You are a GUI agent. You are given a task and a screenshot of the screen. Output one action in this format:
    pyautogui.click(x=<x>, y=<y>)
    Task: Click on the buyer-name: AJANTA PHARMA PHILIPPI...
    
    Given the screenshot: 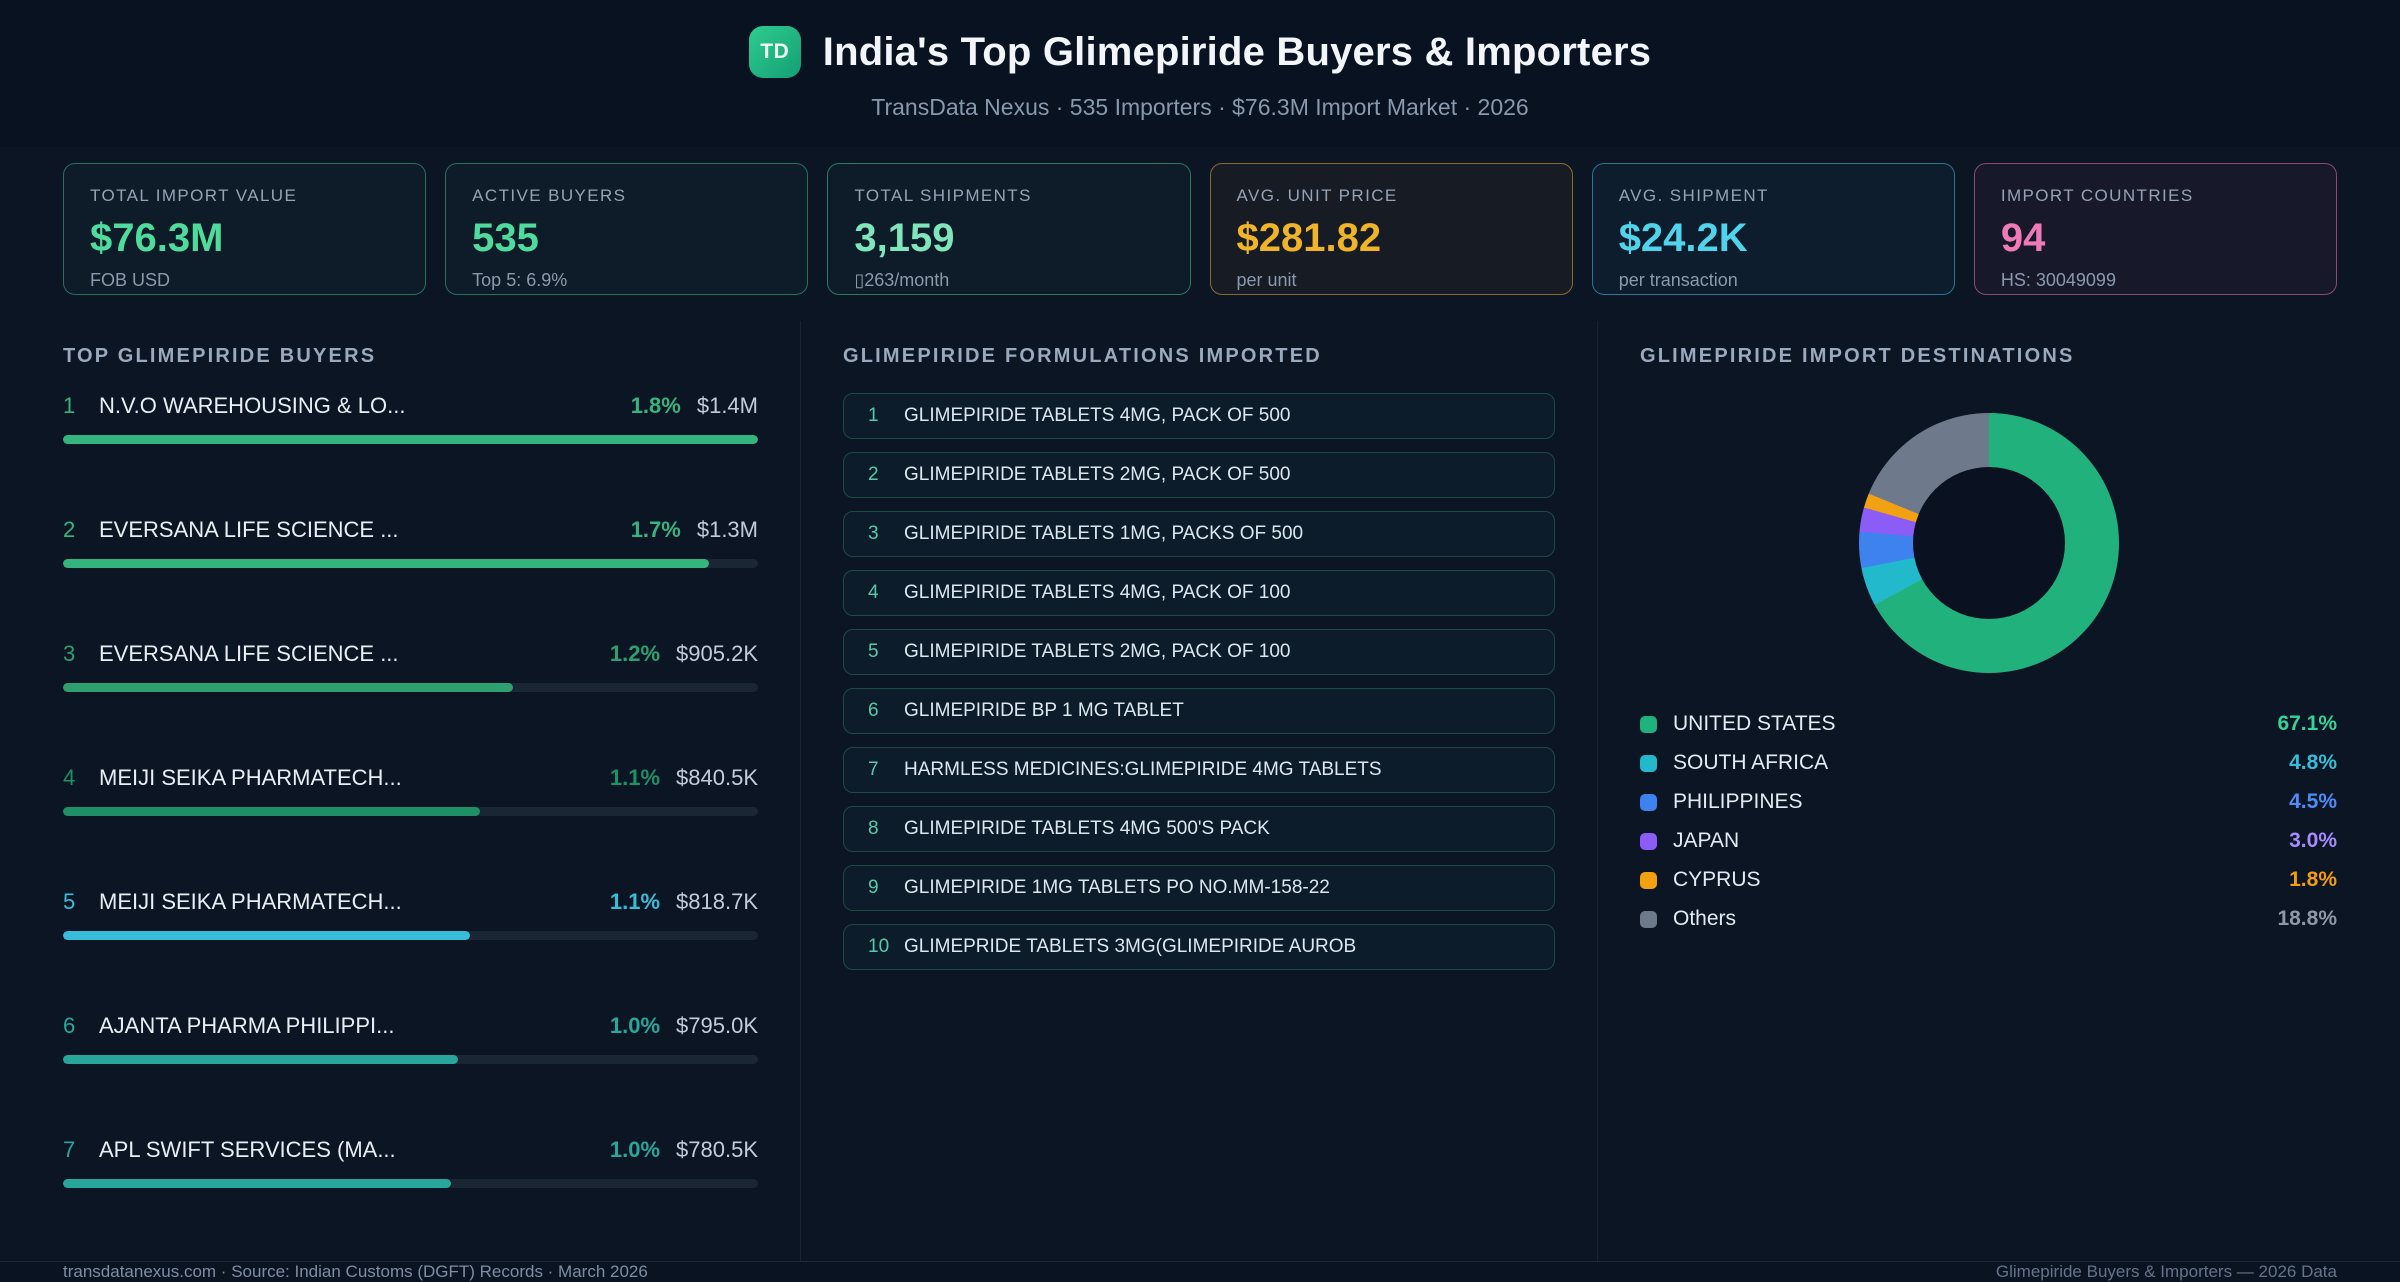 What is the action you would take?
    pyautogui.click(x=247, y=1025)
    